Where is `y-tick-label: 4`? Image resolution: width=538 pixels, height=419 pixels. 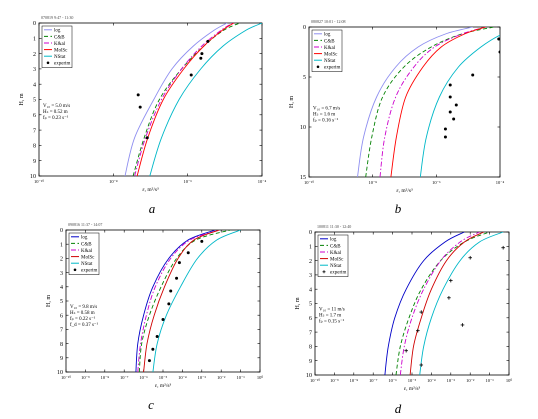 y-tick-label: 4 is located at coordinates (310, 290).